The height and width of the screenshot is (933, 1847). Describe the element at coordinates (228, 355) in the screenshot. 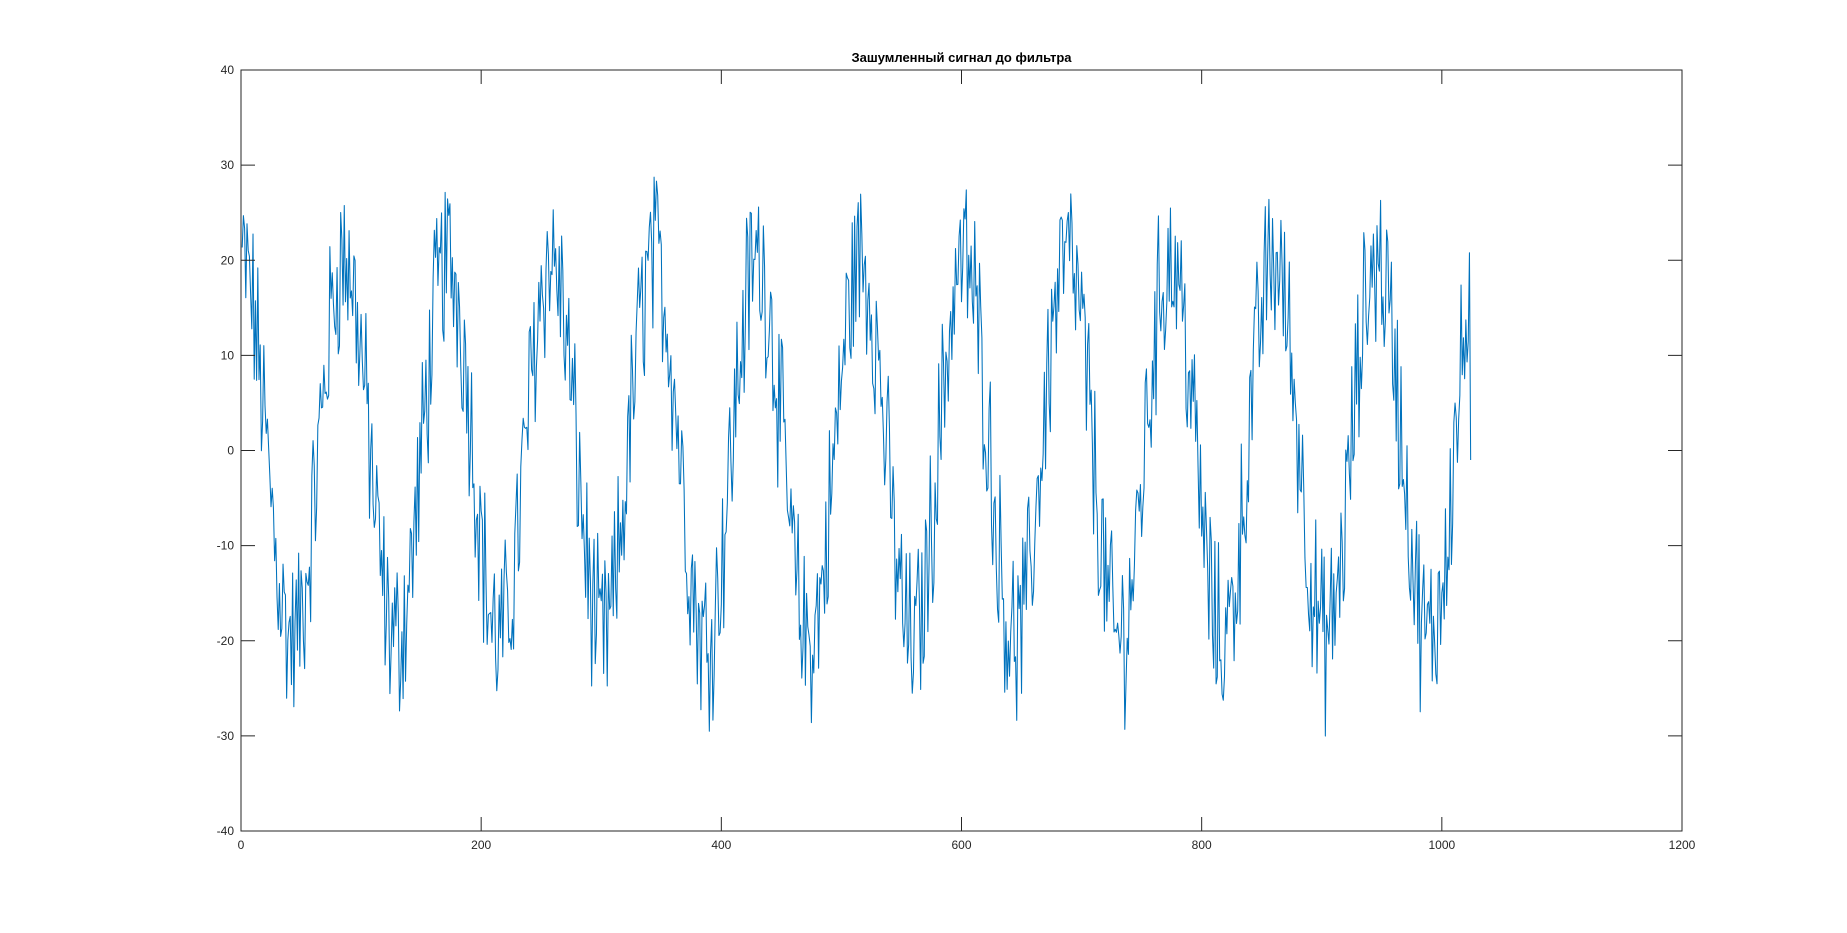

I see `y-tick-label: 10` at that location.